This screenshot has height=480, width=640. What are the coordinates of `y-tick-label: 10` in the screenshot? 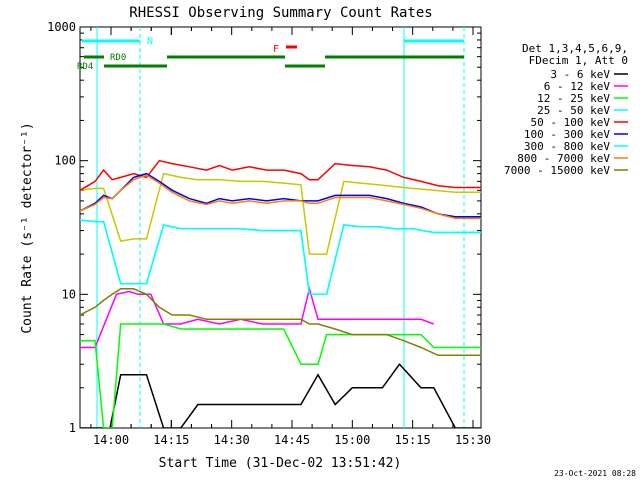 It's located at (69, 294).